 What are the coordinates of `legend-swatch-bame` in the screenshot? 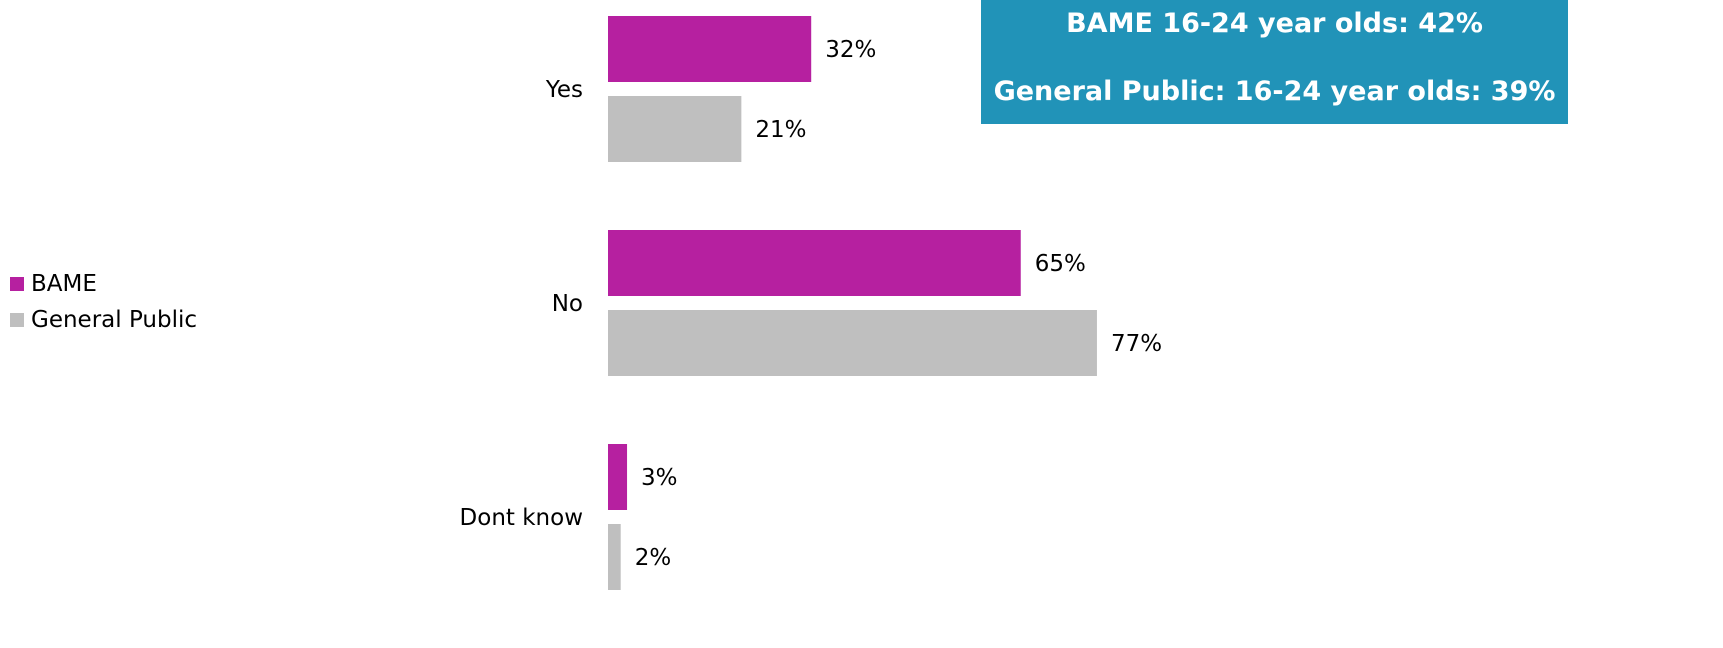 It's located at (17, 284).